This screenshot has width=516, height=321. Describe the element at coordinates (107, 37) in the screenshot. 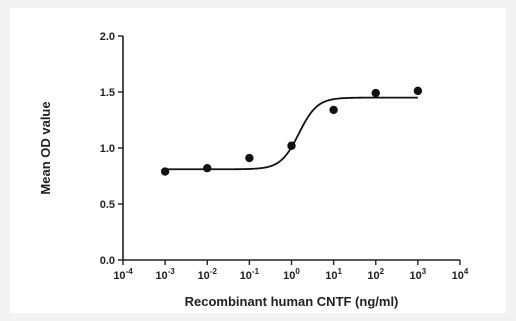

I see `y-tick-label: 2.0` at that location.